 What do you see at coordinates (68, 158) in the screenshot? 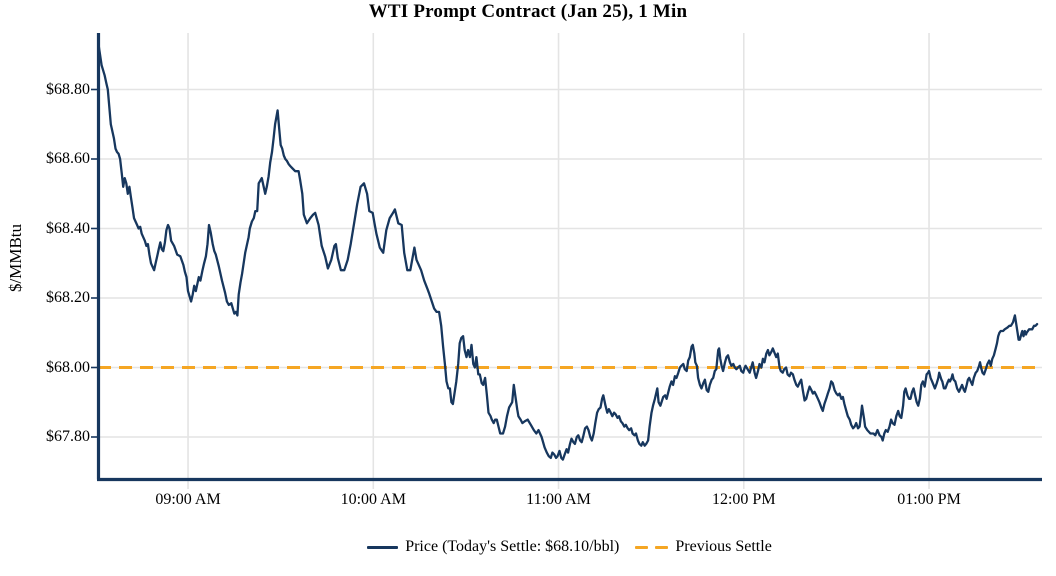
I see `y-tick-label: $68.60` at bounding box center [68, 158].